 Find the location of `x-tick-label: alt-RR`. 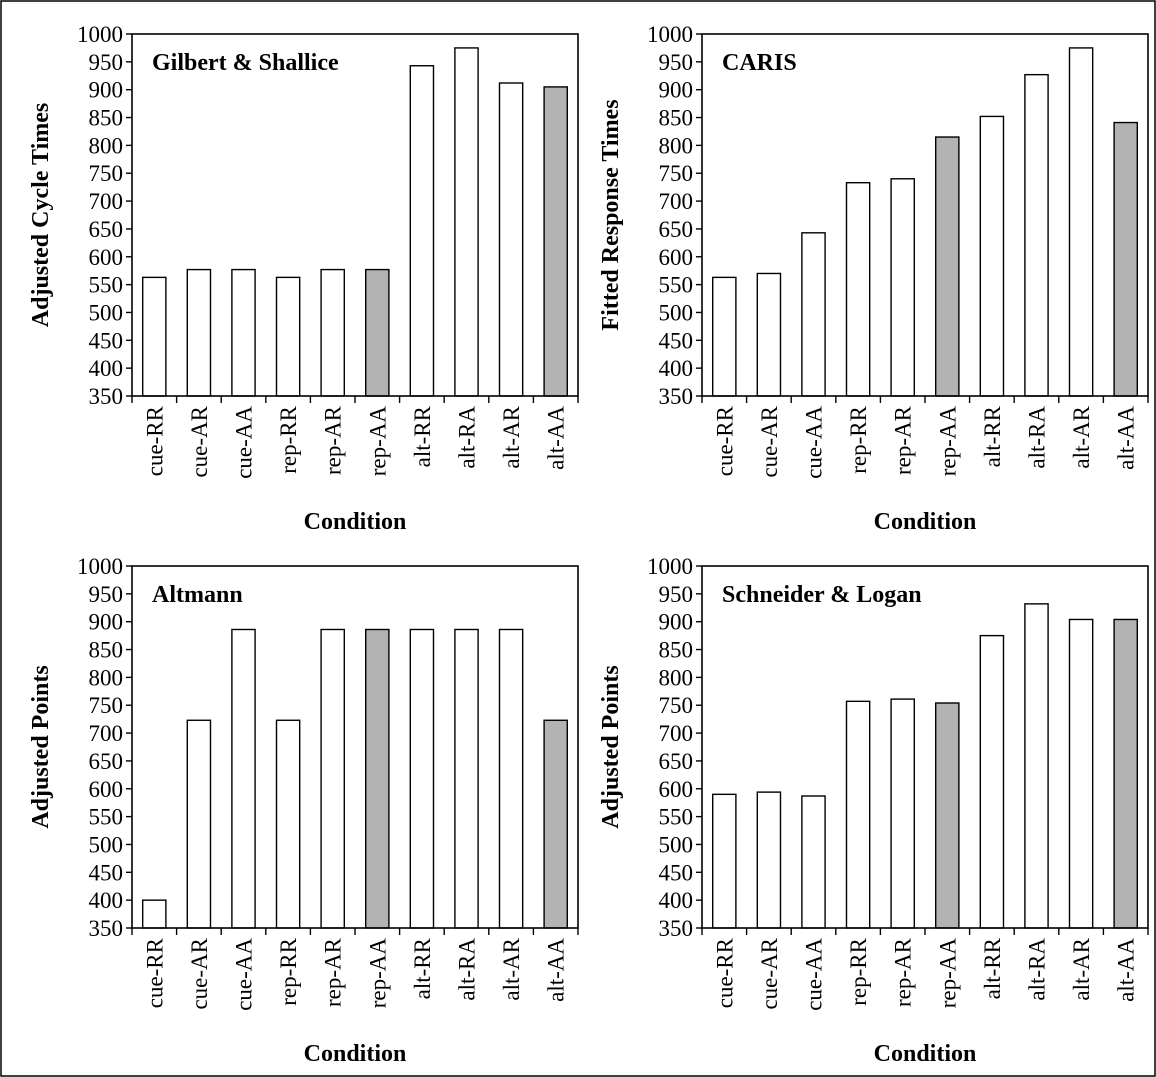

x-tick-label: alt-RR is located at coordinates (992, 968).